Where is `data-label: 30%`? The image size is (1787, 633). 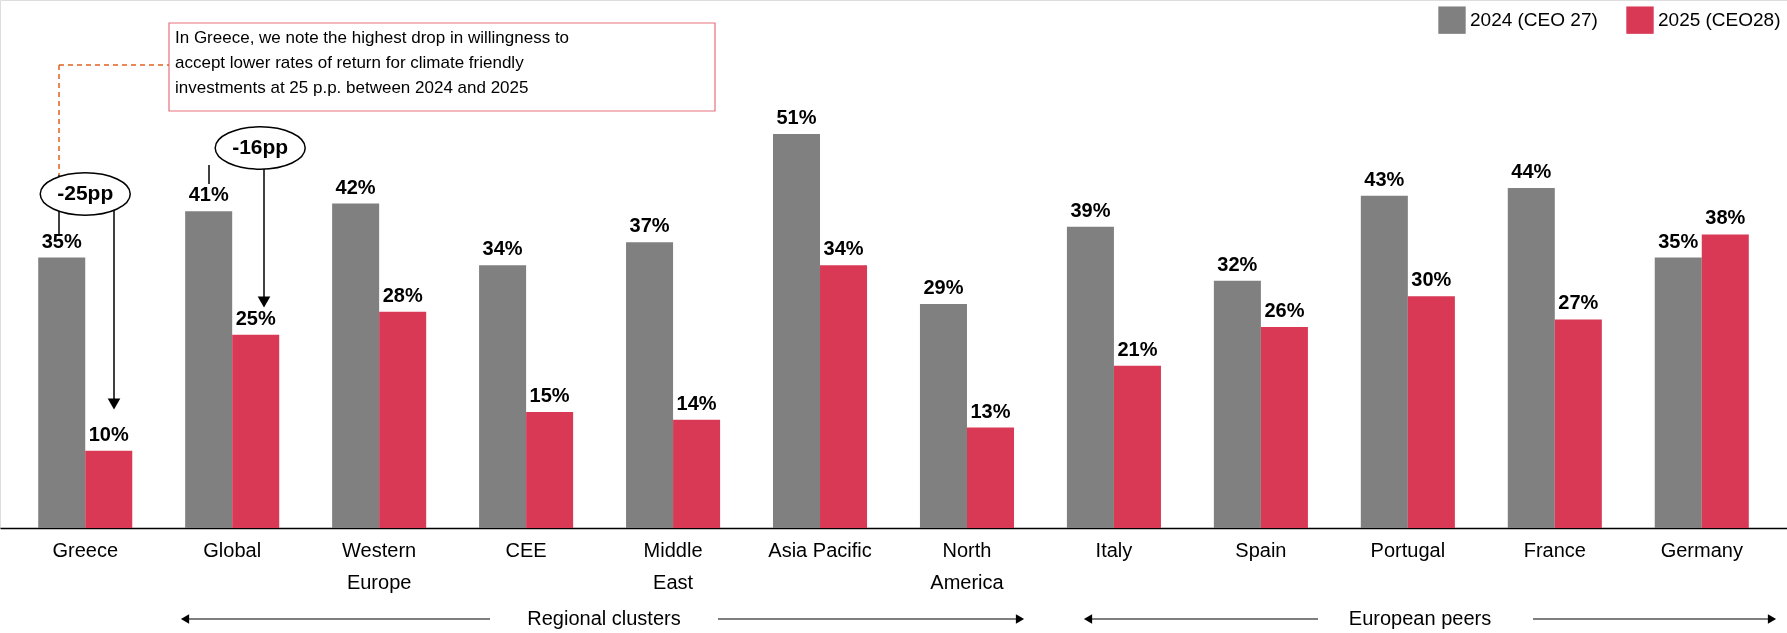
data-label: 30% is located at coordinates (1431, 279).